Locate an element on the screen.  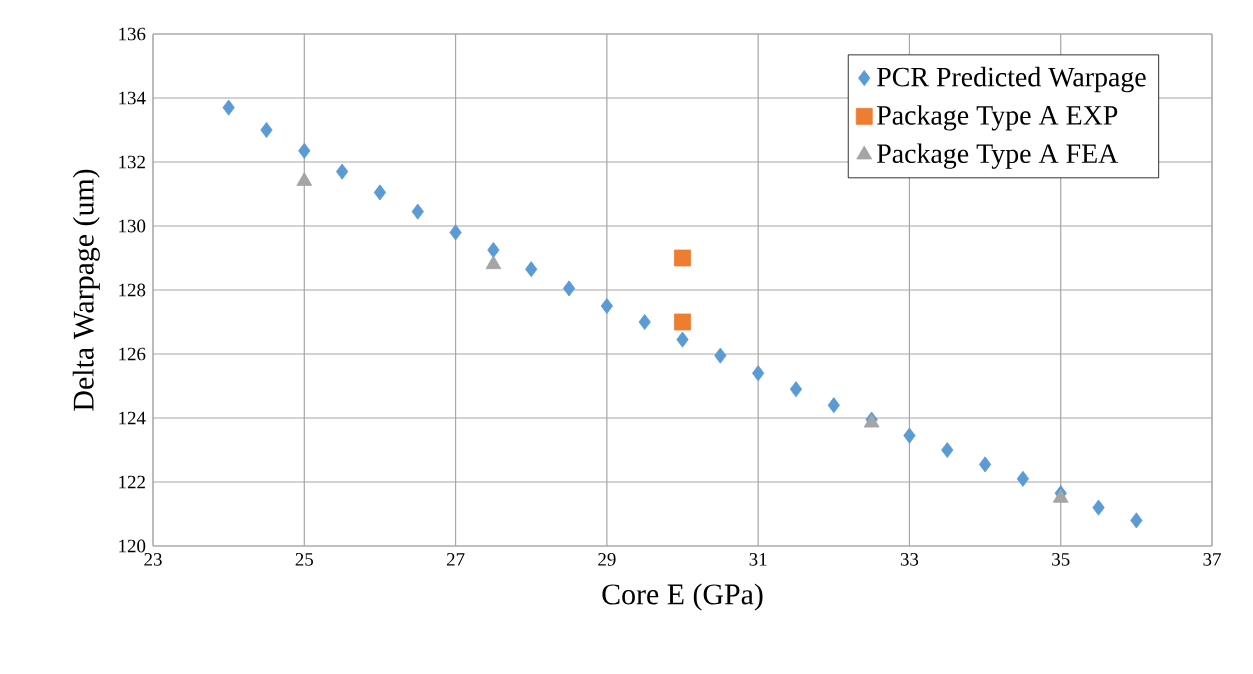
x-tick-label: 25 is located at coordinates (304, 559).